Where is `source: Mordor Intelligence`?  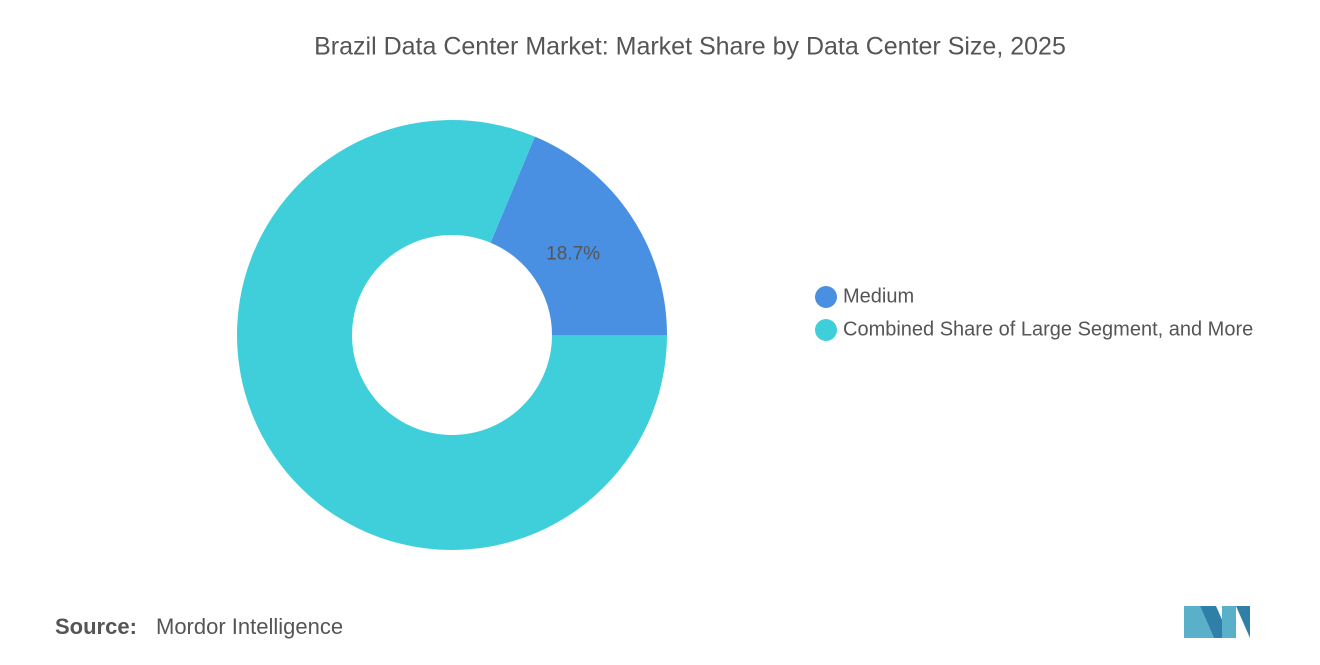
source: Mordor Intelligence is located at coordinates (249, 626).